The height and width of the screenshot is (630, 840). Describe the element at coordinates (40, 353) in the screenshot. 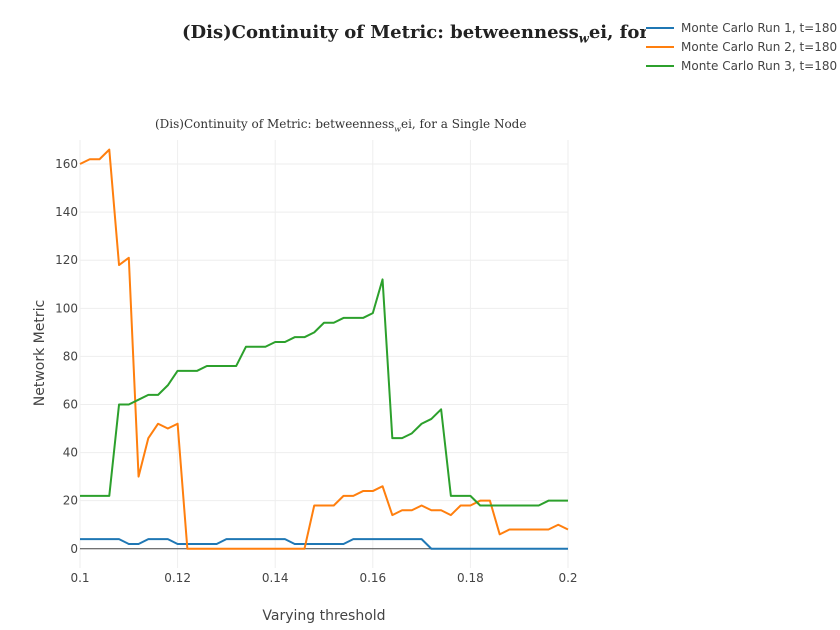

I see `y-axis-label: Network Metric` at that location.